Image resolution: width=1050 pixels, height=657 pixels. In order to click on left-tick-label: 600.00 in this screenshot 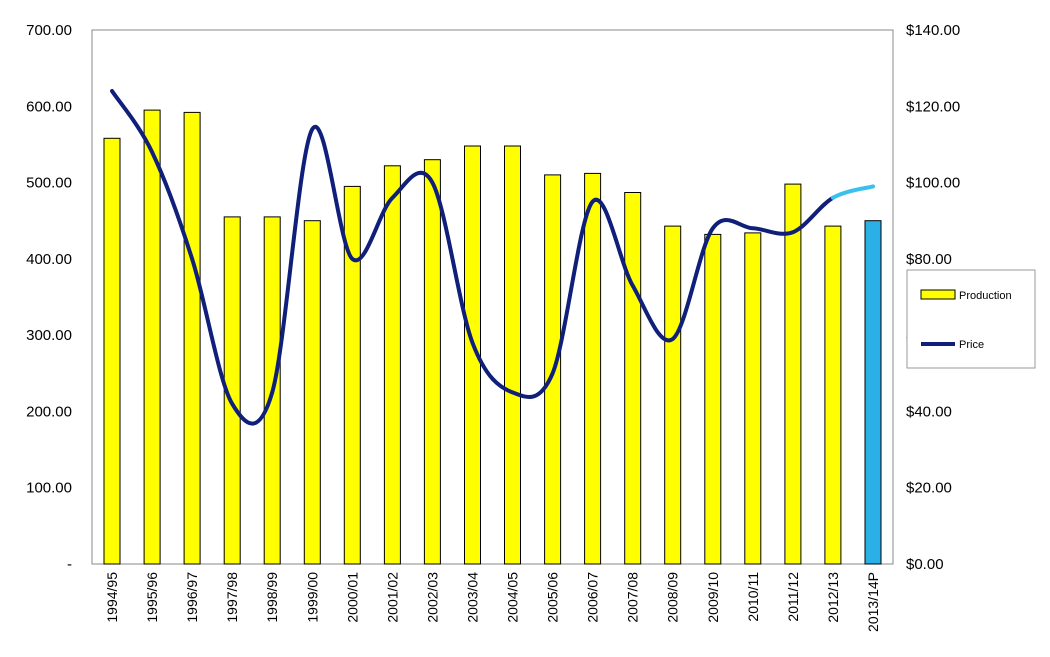, I will do `click(49, 106)`.